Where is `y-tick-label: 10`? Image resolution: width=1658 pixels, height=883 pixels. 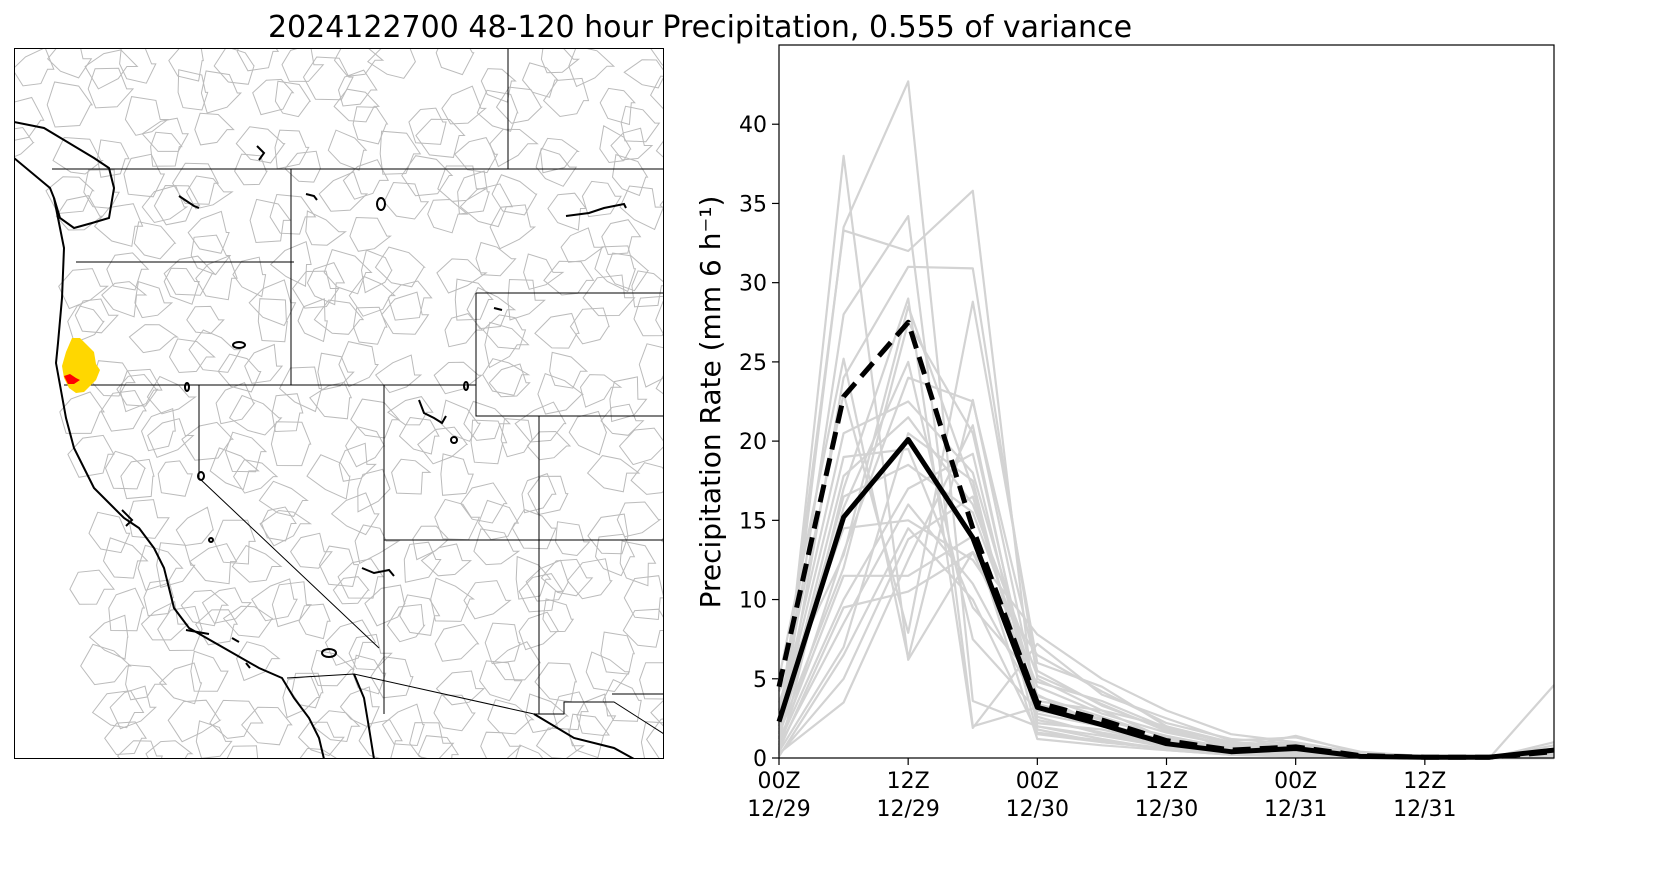 y-tick-label: 10 is located at coordinates (753, 601).